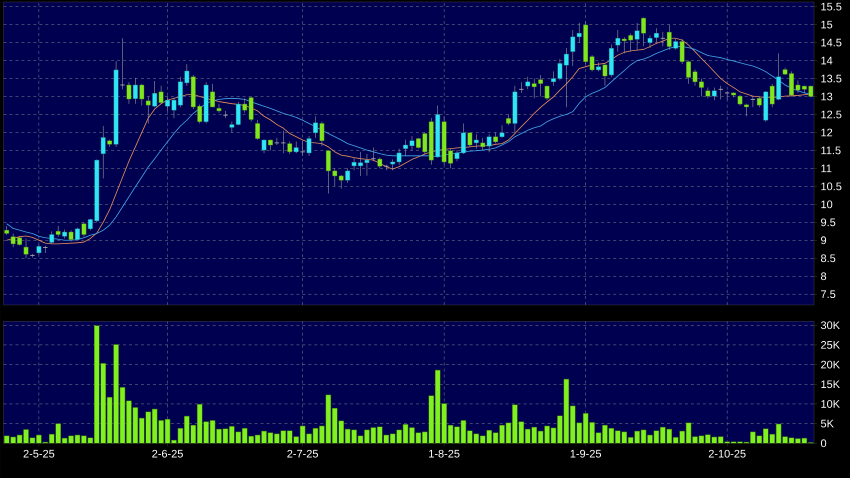  I want to click on y-tick-label: 15K, so click(830, 384).